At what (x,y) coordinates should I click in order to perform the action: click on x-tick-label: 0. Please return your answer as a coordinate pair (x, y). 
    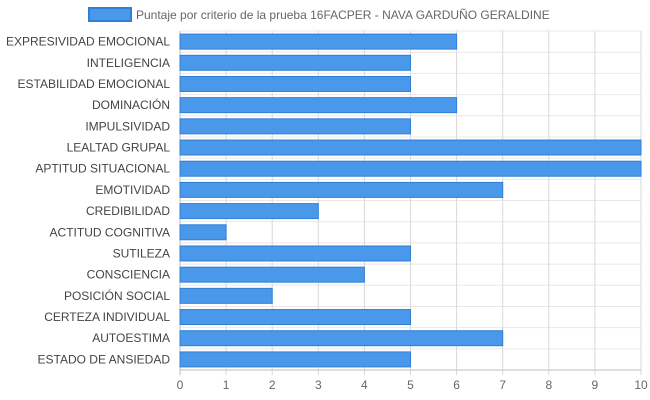
    Looking at the image, I should click on (180, 385).